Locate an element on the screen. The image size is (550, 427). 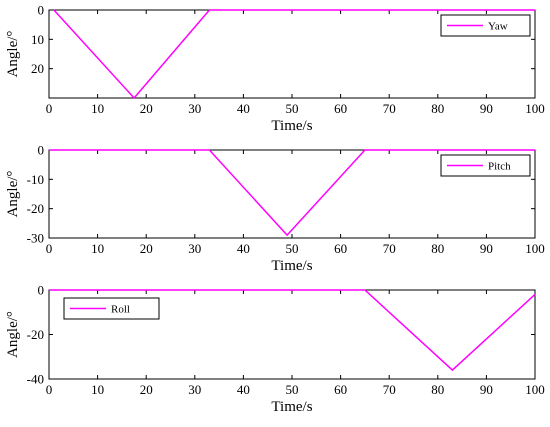
y-tick-label: -10 is located at coordinates (35, 179).